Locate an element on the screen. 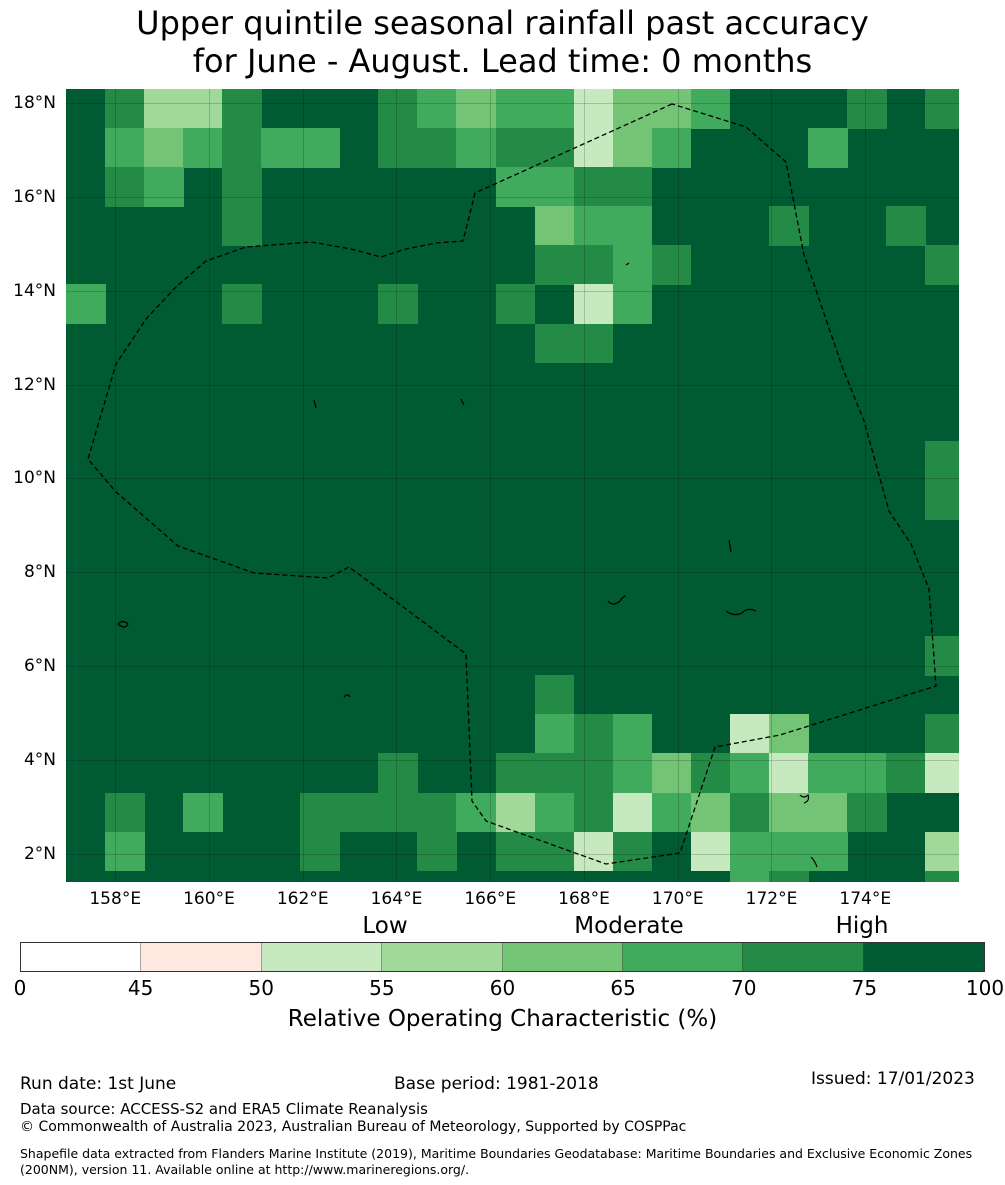  colorbar-tick-label: 50 is located at coordinates (261, 988).